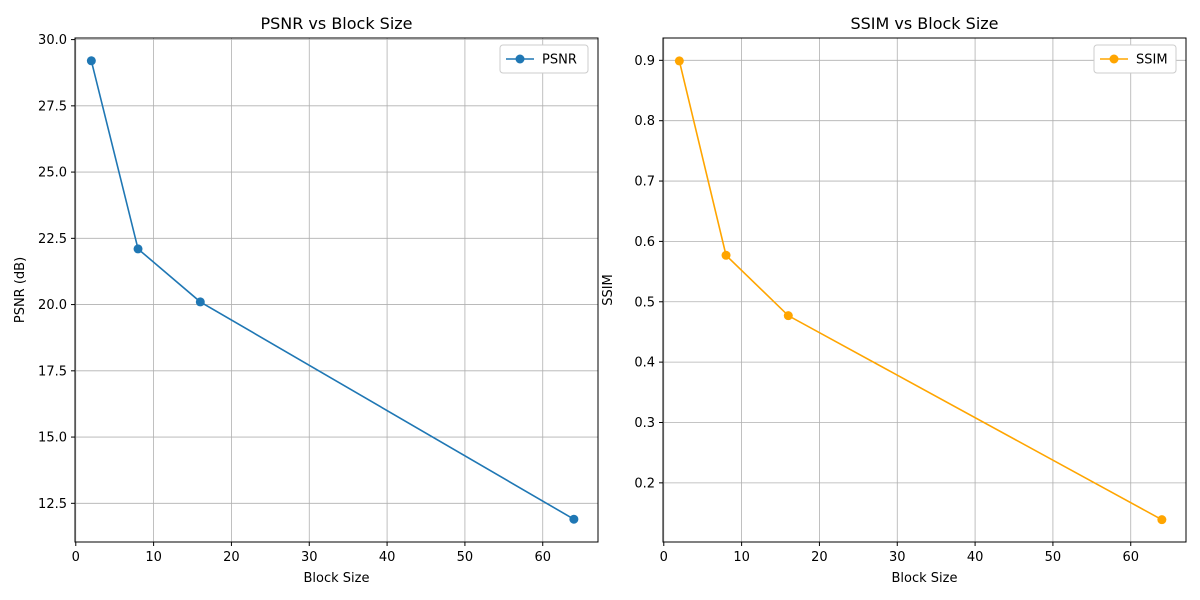 The width and height of the screenshot is (1200, 600). Describe the element at coordinates (52, 305) in the screenshot. I see `y-tick-label: 20.0` at that location.